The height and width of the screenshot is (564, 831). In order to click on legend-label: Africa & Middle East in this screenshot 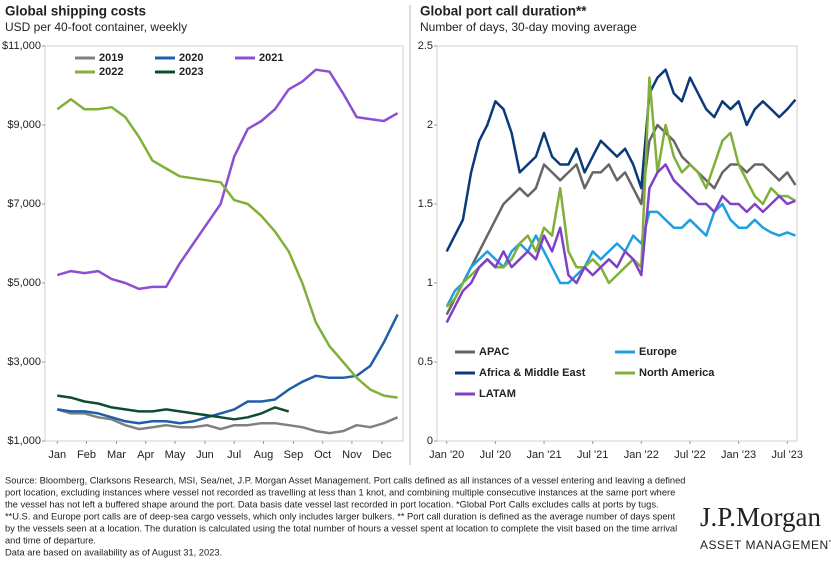, I will do `click(532, 373)`.